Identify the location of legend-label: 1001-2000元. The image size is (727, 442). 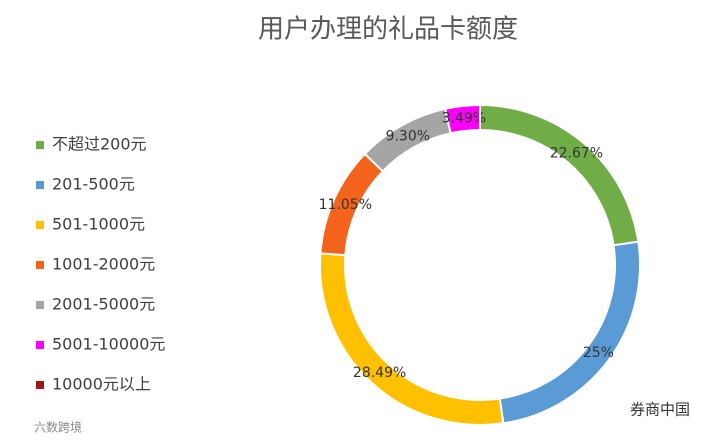
(103, 264).